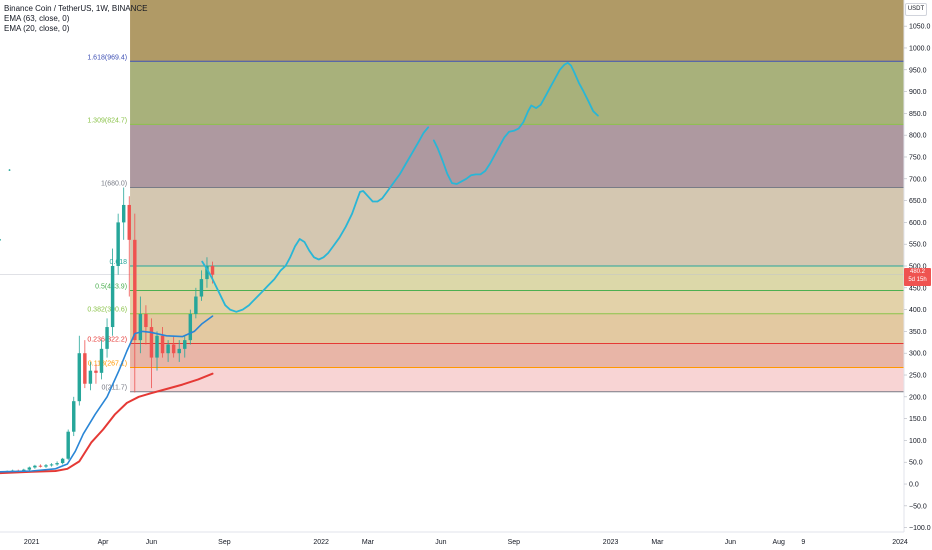  What do you see at coordinates (517, 328) in the screenshot?
I see `fib-zone-0.382` at bounding box center [517, 328].